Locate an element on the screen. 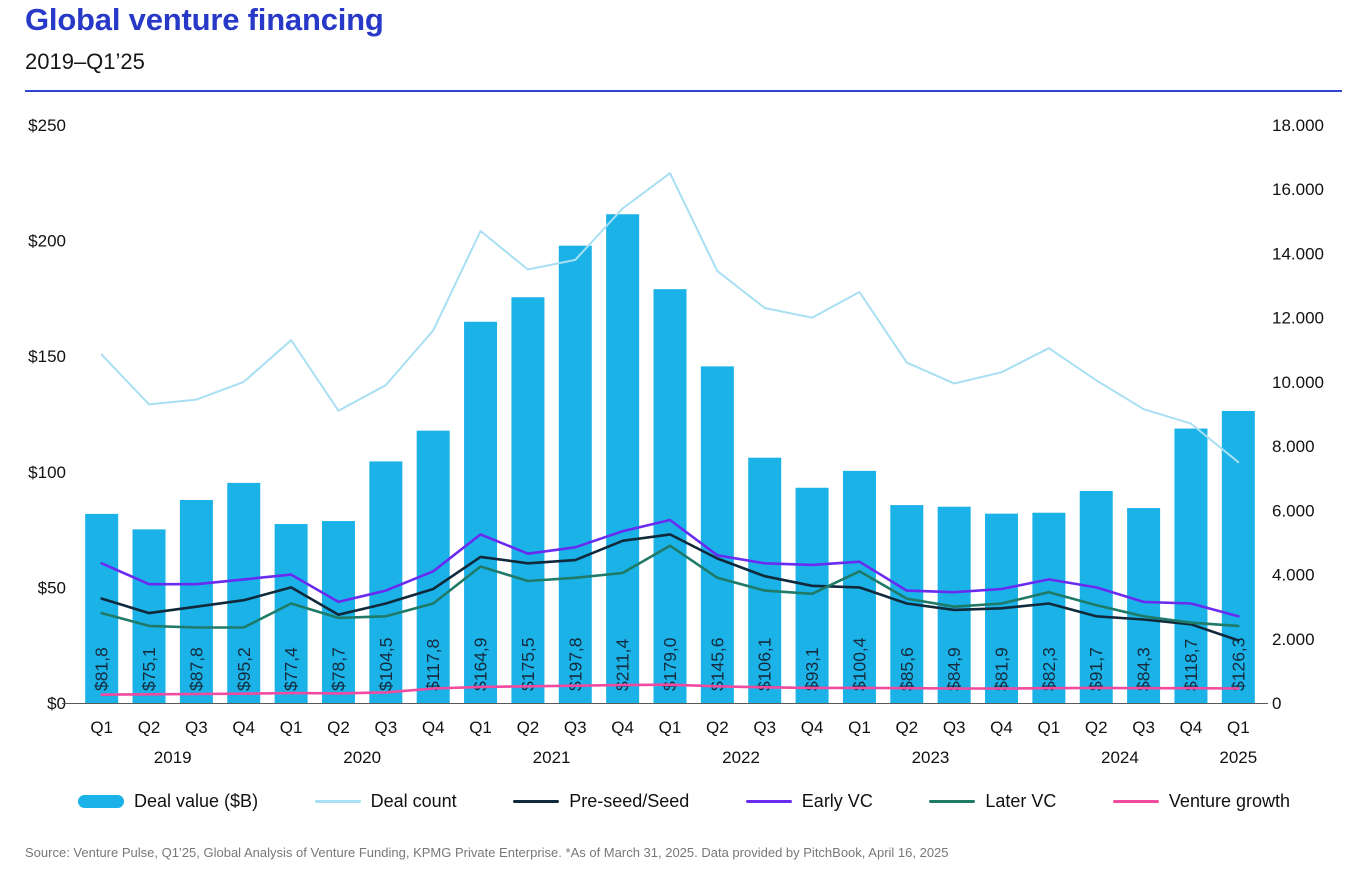 This screenshot has height=871, width=1355. legend-item: Pre-seed/Seed is located at coordinates (601, 801).